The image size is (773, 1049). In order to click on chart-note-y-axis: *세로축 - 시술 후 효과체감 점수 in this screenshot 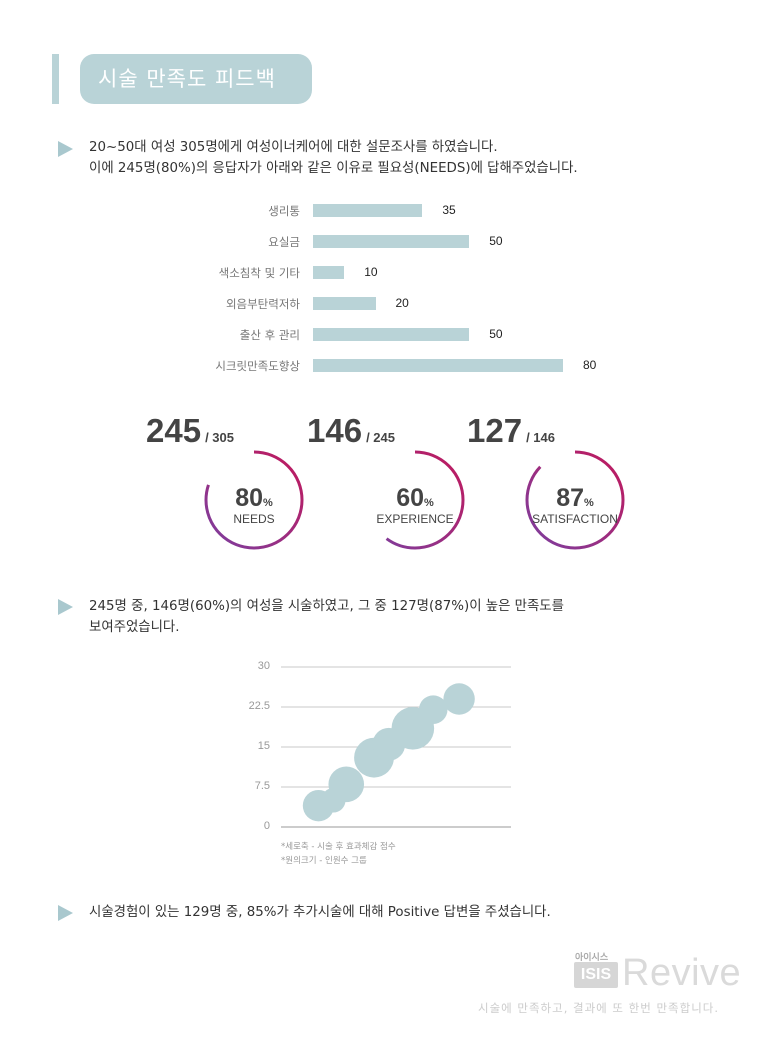, I will do `click(338, 847)`.